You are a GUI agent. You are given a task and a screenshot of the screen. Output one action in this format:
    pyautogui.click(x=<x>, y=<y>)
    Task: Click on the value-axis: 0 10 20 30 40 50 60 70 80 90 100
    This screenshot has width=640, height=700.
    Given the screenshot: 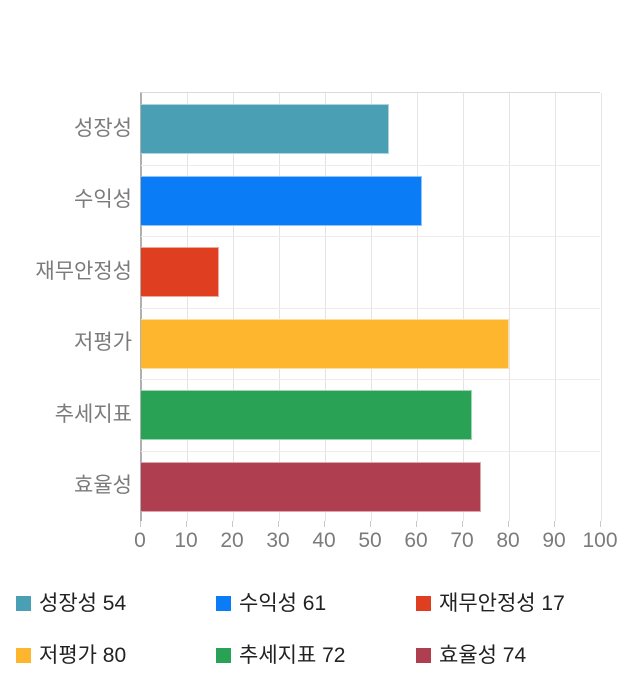 What is the action you would take?
    pyautogui.click(x=376, y=538)
    